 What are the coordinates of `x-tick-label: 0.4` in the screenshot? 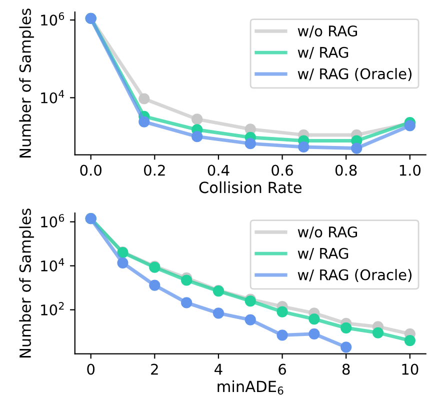 It's located at (219, 170).